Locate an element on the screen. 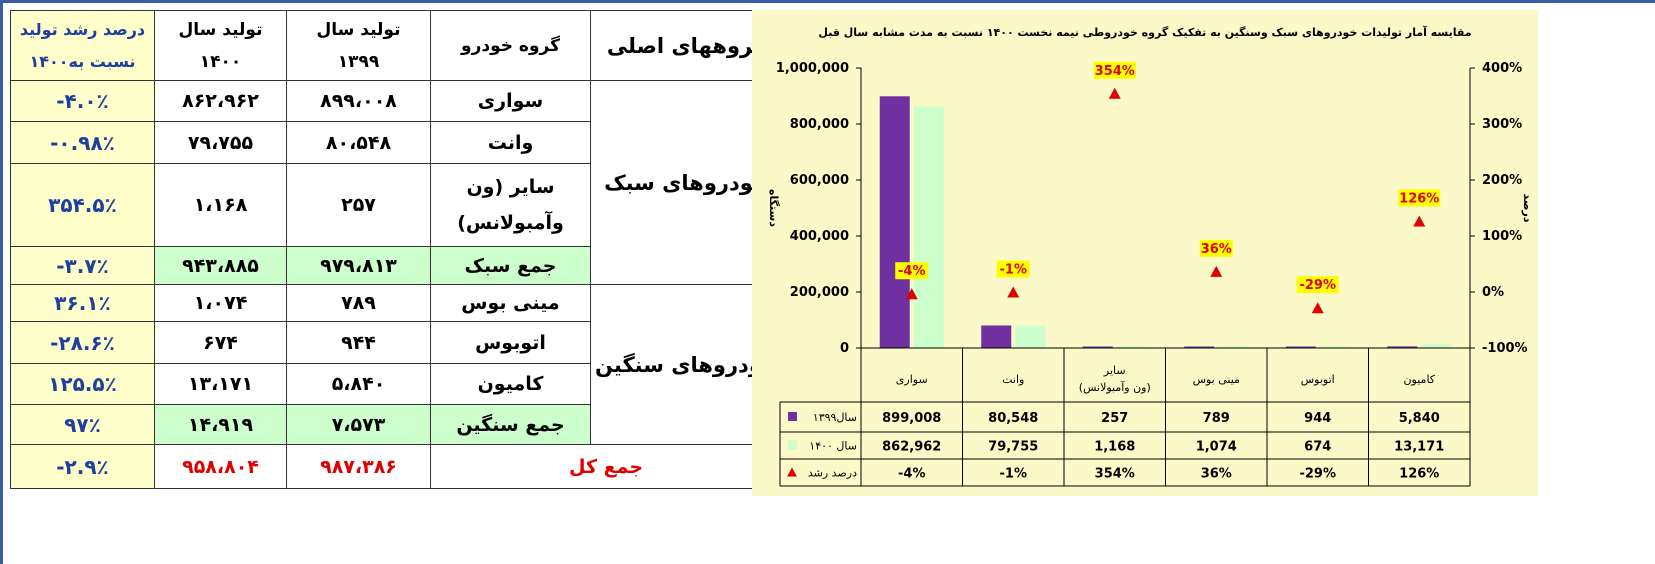 The image size is (1655, 564). frame-top-border is located at coordinates (827, 1).